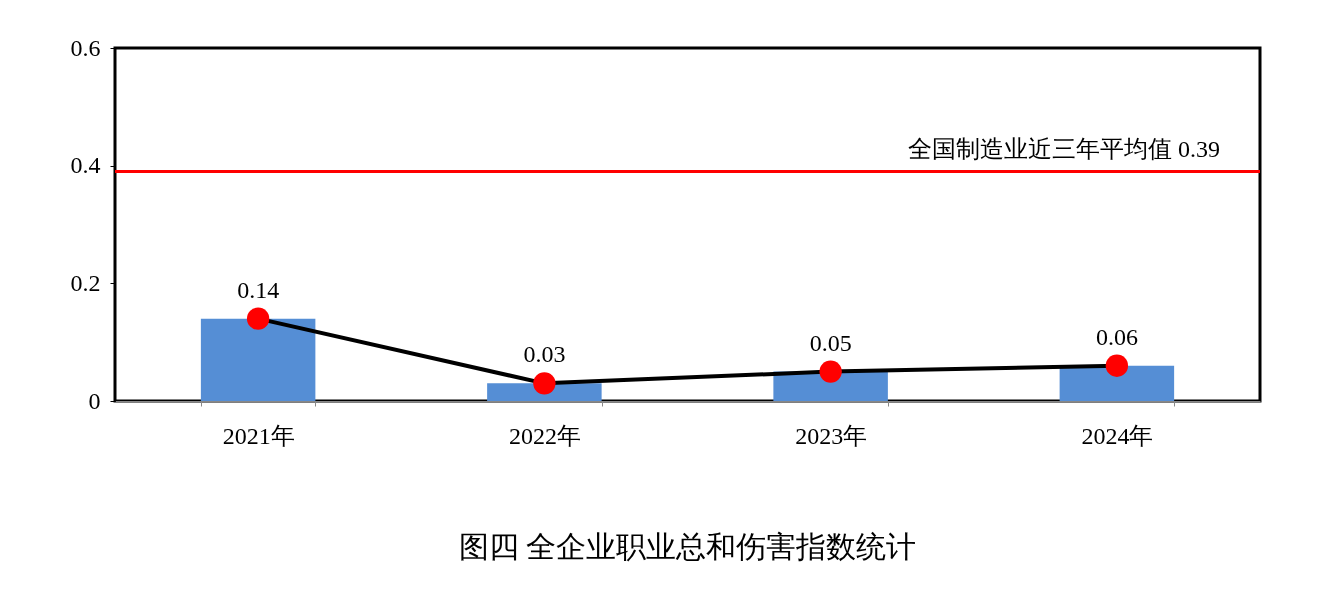 Image resolution: width=1327 pixels, height=607 pixels. I want to click on y-tick-label: 0.2, so click(85, 282).